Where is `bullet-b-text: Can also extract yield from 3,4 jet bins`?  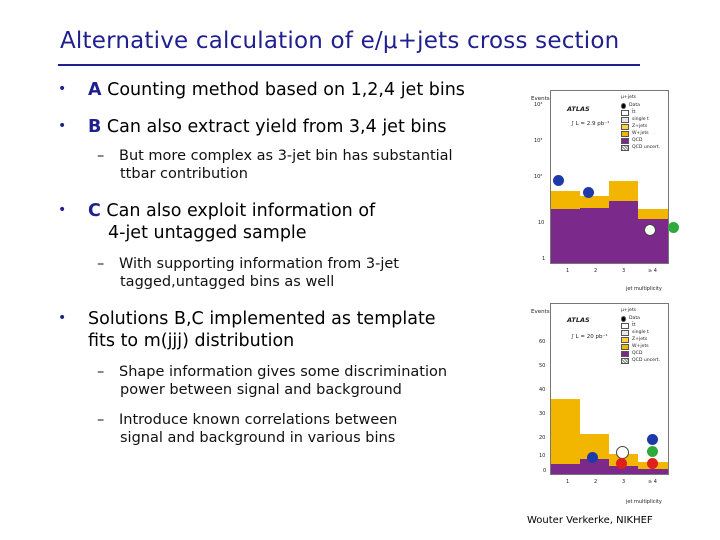
bullet-b-text: Can also extract yield from 3,4 jet bins is located at coordinates (274, 127).